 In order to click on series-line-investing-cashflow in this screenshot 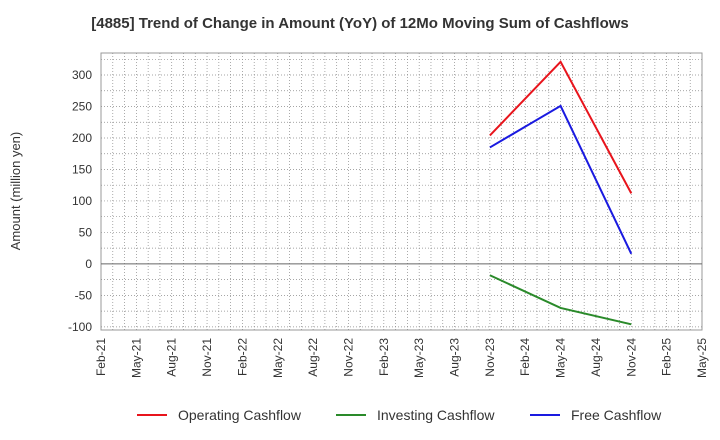, I will do `click(560, 300)`.